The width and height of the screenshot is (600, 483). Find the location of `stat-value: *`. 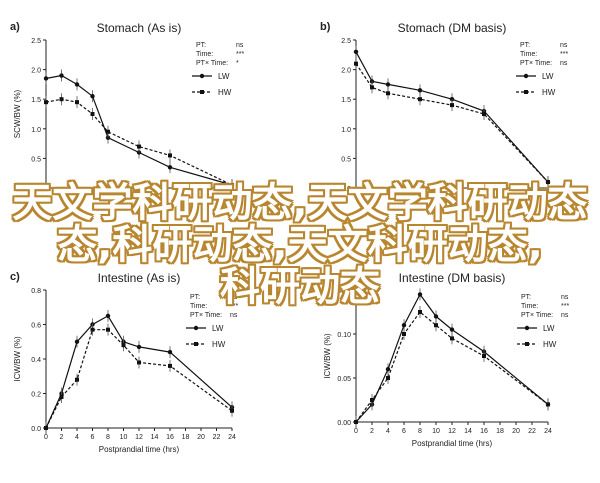

stat-value: * is located at coordinates (237, 63).